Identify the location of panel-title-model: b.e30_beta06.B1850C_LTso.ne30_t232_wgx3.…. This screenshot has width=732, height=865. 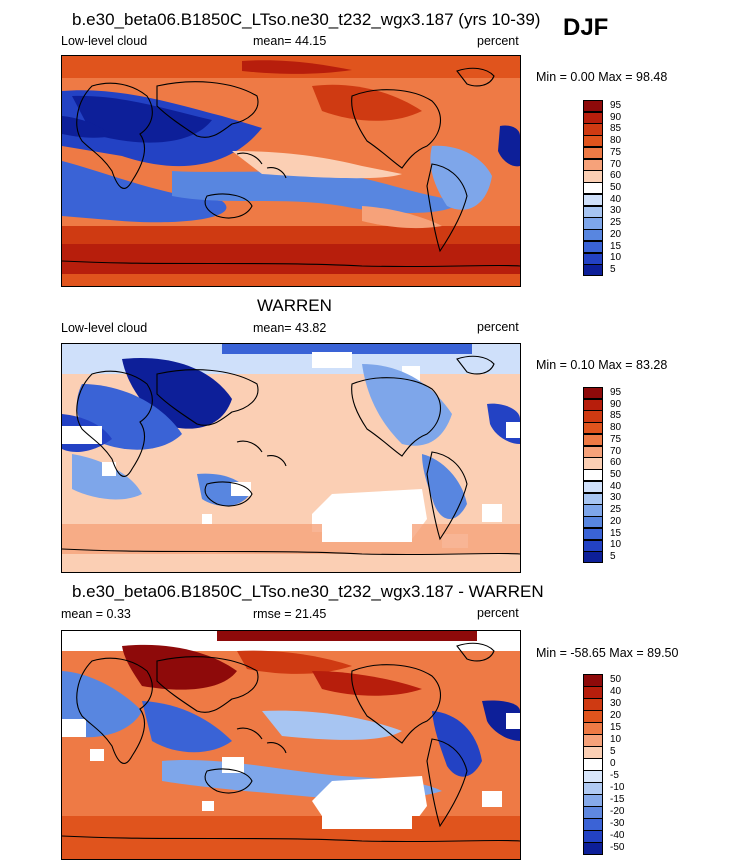
(306, 19).